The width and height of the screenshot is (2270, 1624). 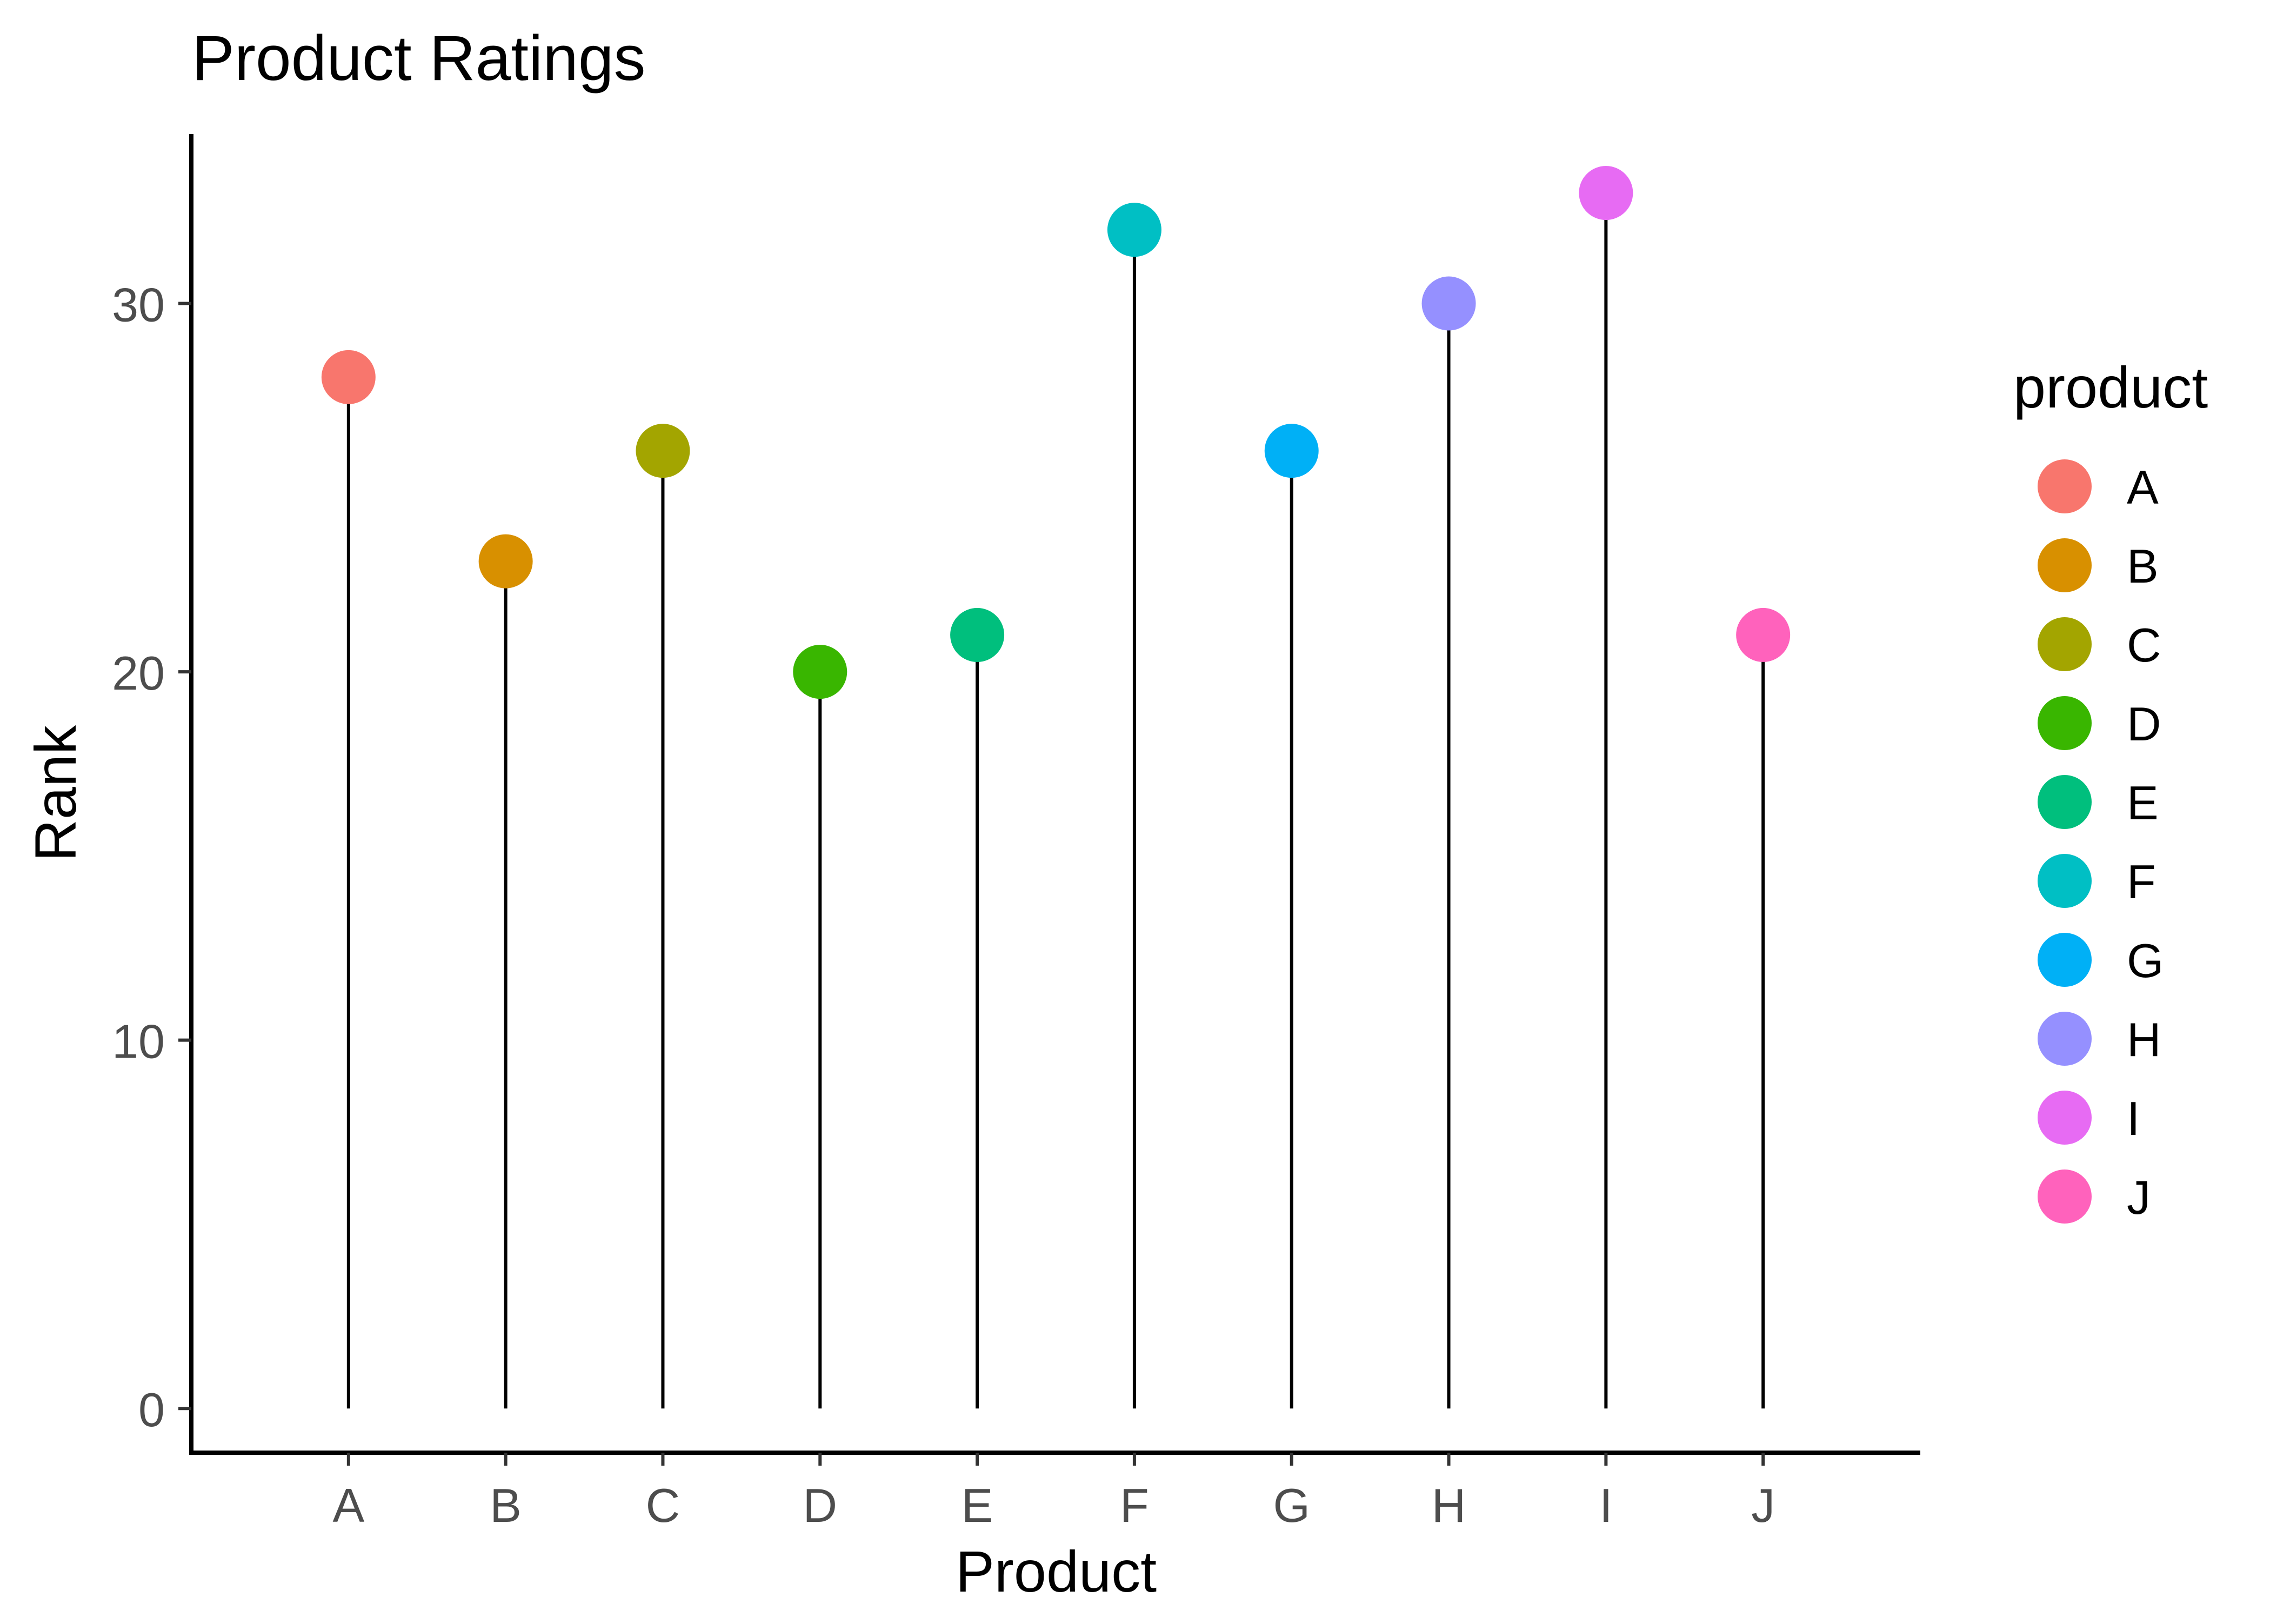 I want to click on y-tick-label: 10, so click(x=138, y=1041).